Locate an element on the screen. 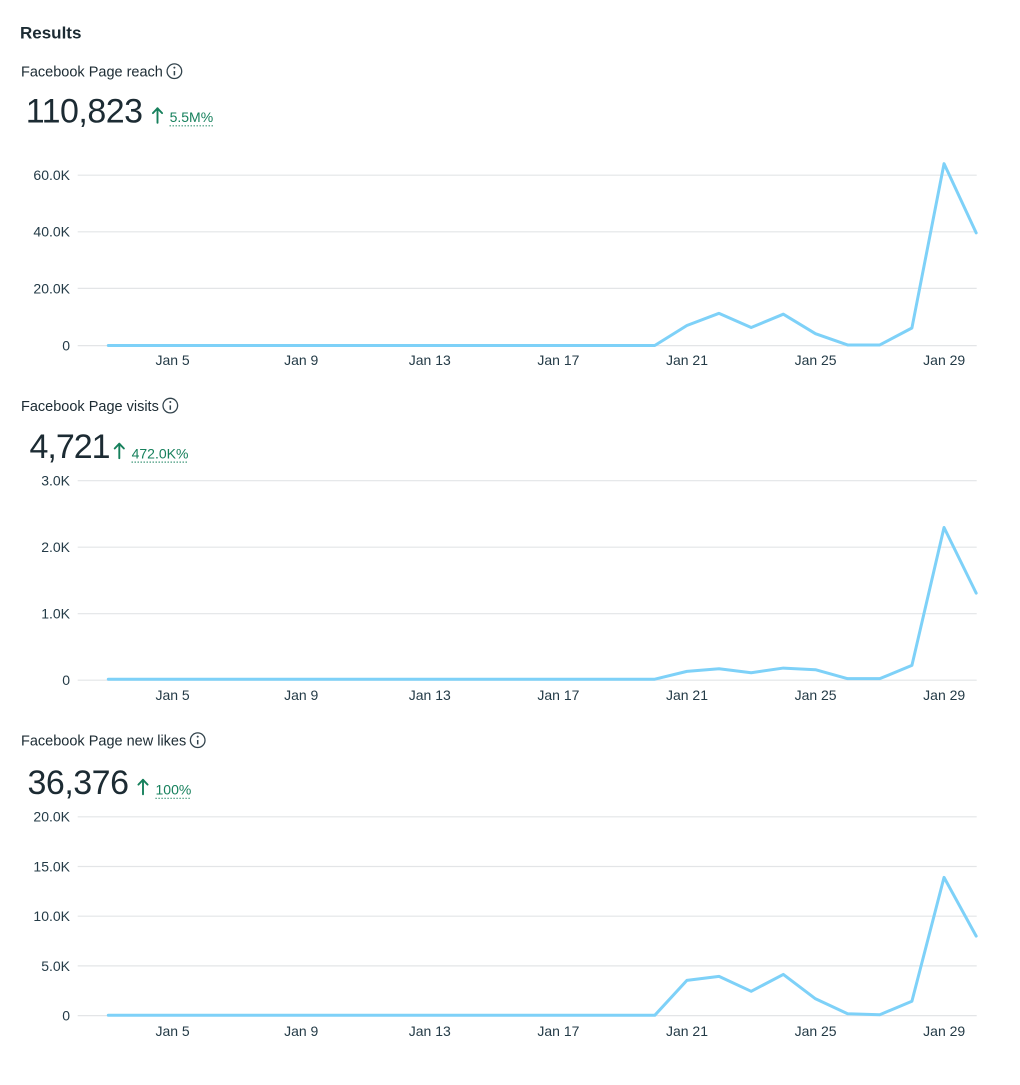 The width and height of the screenshot is (1020, 1085). svg-text: 3.0K is located at coordinates (55, 481).